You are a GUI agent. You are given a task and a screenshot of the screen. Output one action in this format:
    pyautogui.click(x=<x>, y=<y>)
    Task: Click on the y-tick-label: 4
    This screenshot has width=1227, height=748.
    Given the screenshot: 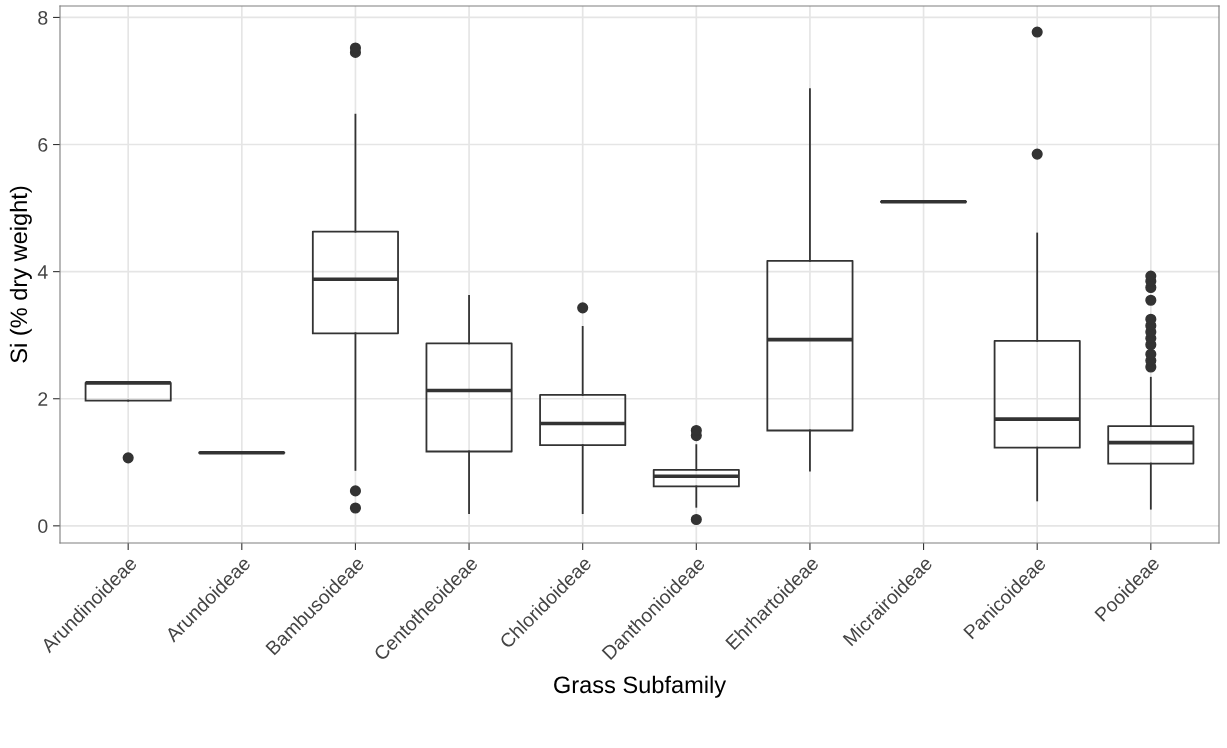 What is the action you would take?
    pyautogui.click(x=42, y=272)
    